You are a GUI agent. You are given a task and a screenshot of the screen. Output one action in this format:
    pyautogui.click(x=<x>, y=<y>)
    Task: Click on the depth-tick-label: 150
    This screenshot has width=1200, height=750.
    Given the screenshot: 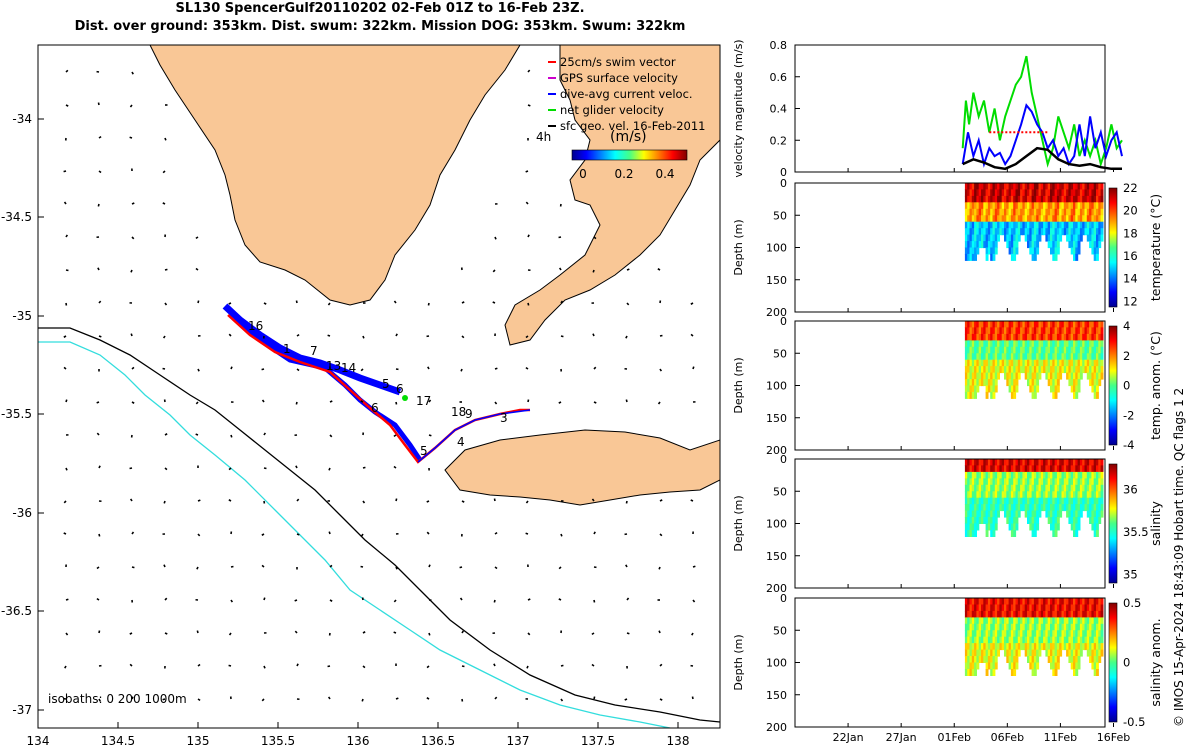 What is the action you would take?
    pyautogui.click(x=776, y=695)
    